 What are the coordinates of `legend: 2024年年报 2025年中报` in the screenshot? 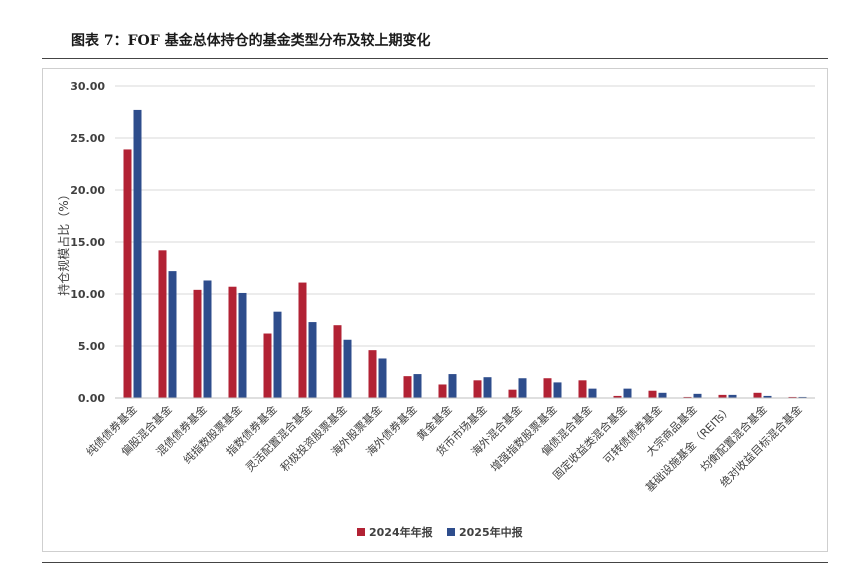 It's located at (440, 532).